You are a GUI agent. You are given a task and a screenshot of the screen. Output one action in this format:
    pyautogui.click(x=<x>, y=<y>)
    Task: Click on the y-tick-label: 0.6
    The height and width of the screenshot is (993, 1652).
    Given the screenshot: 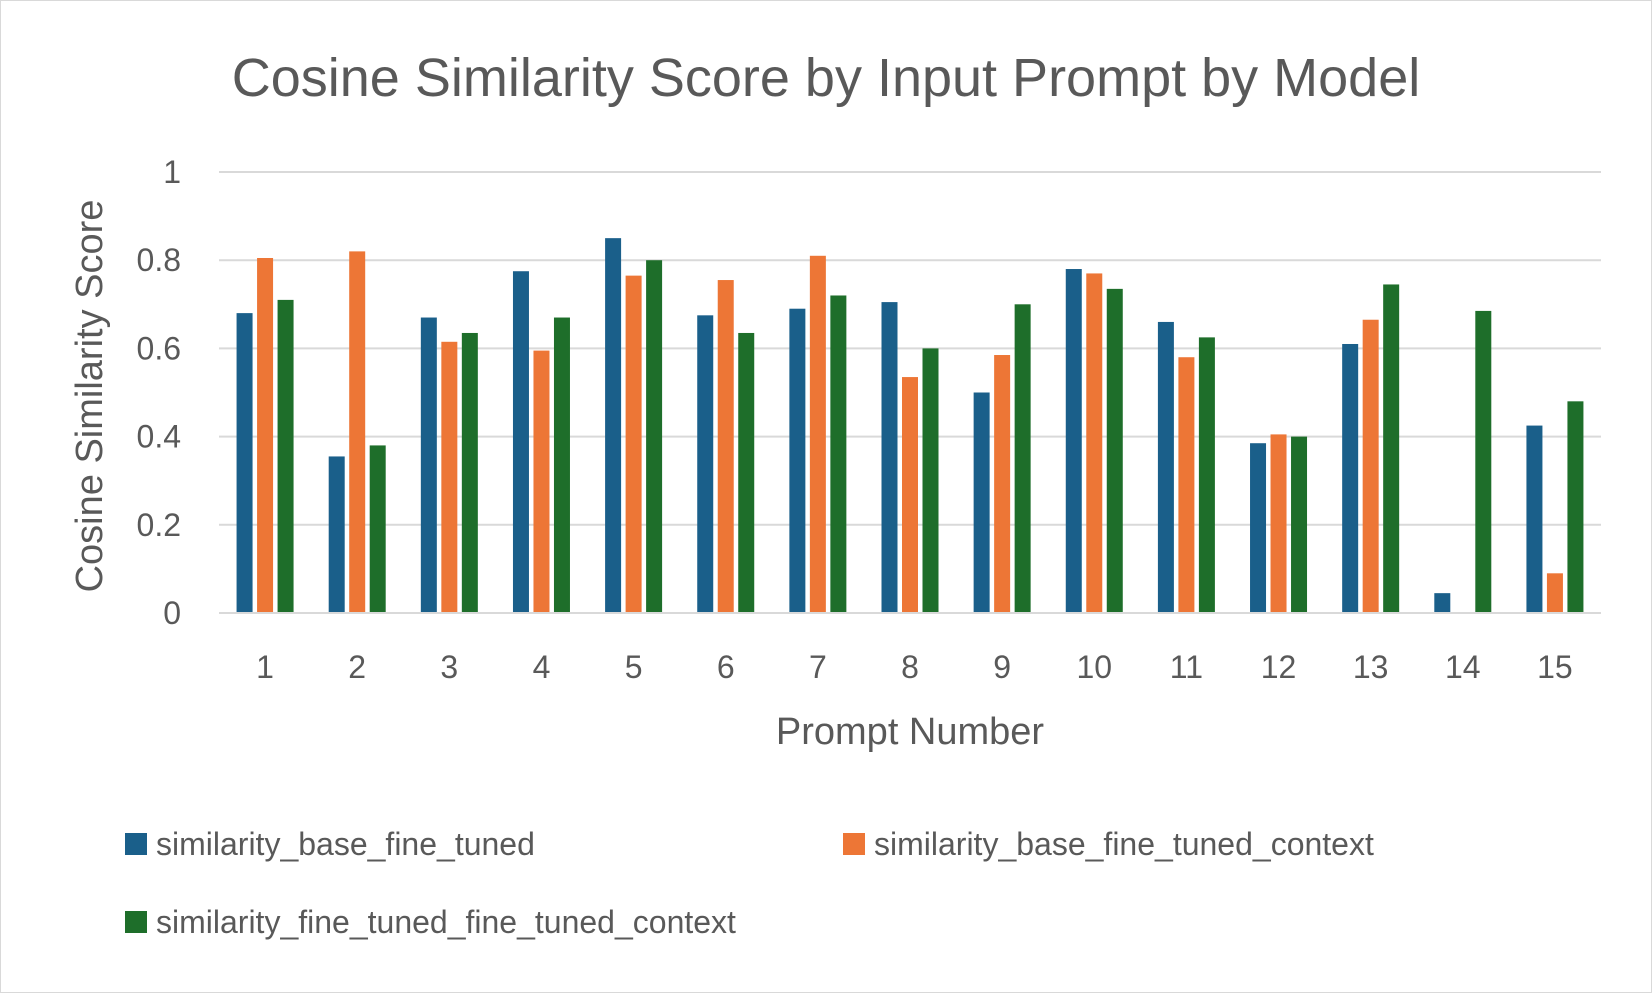 What is the action you would take?
    pyautogui.click(x=159, y=348)
    